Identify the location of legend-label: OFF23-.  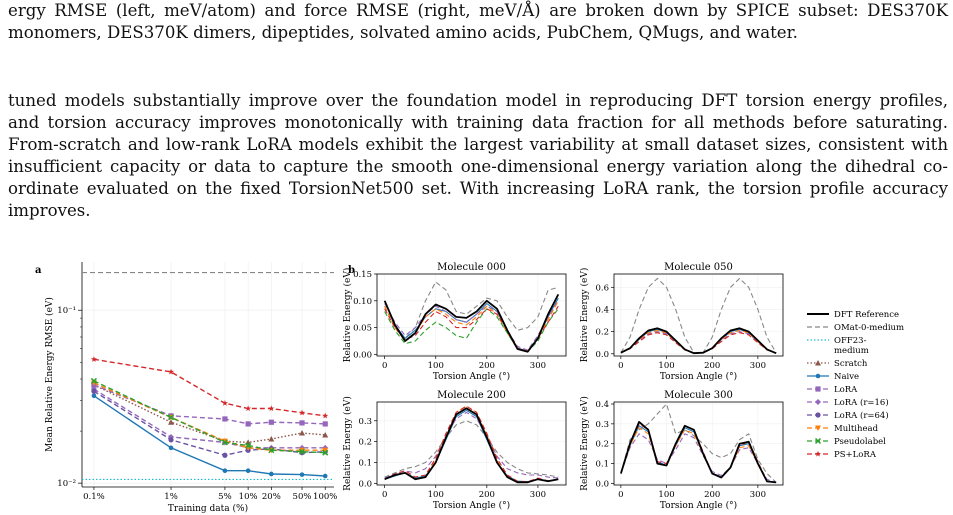
(850, 341).